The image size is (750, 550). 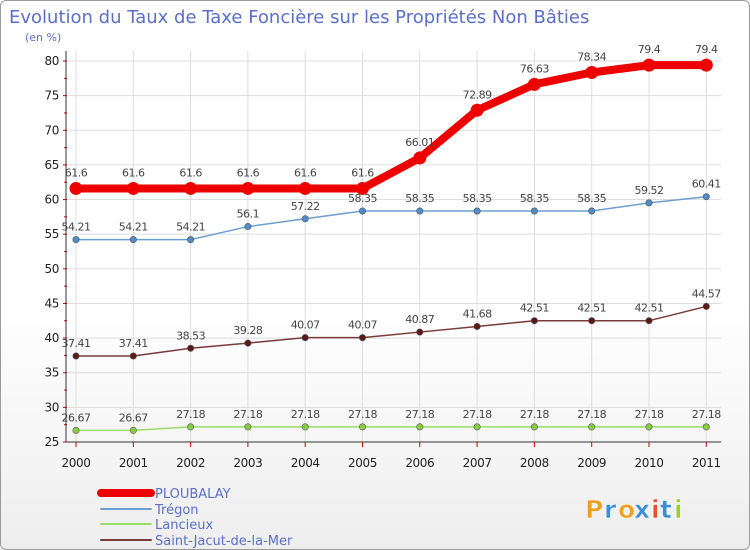 I want to click on logo-letter: t, so click(x=666, y=509).